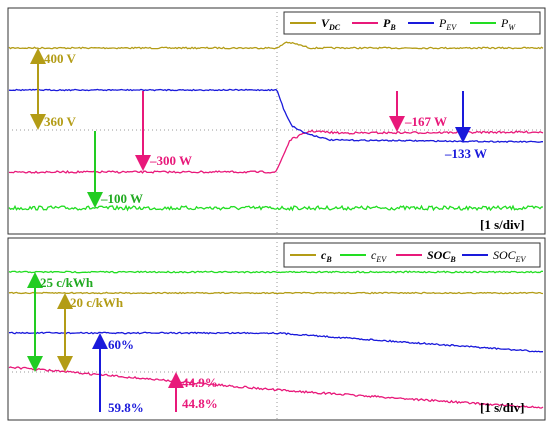 This screenshot has height=427, width=550. I want to click on legend-label: VDC, so click(331, 24).